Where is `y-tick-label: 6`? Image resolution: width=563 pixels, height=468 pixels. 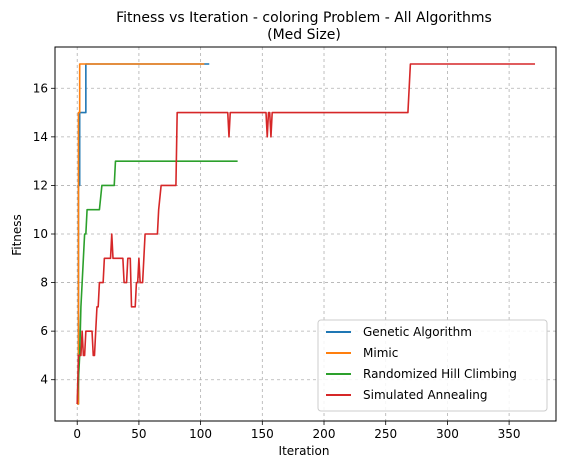
y-tick-label: 6 is located at coordinates (44, 331).